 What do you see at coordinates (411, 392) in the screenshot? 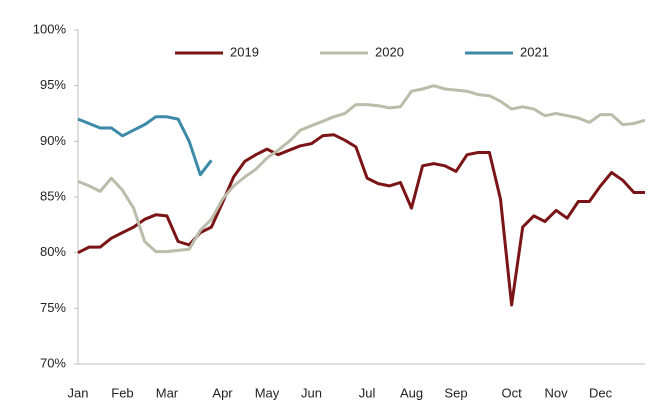
I see `x-tick-label: Aug` at bounding box center [411, 392].